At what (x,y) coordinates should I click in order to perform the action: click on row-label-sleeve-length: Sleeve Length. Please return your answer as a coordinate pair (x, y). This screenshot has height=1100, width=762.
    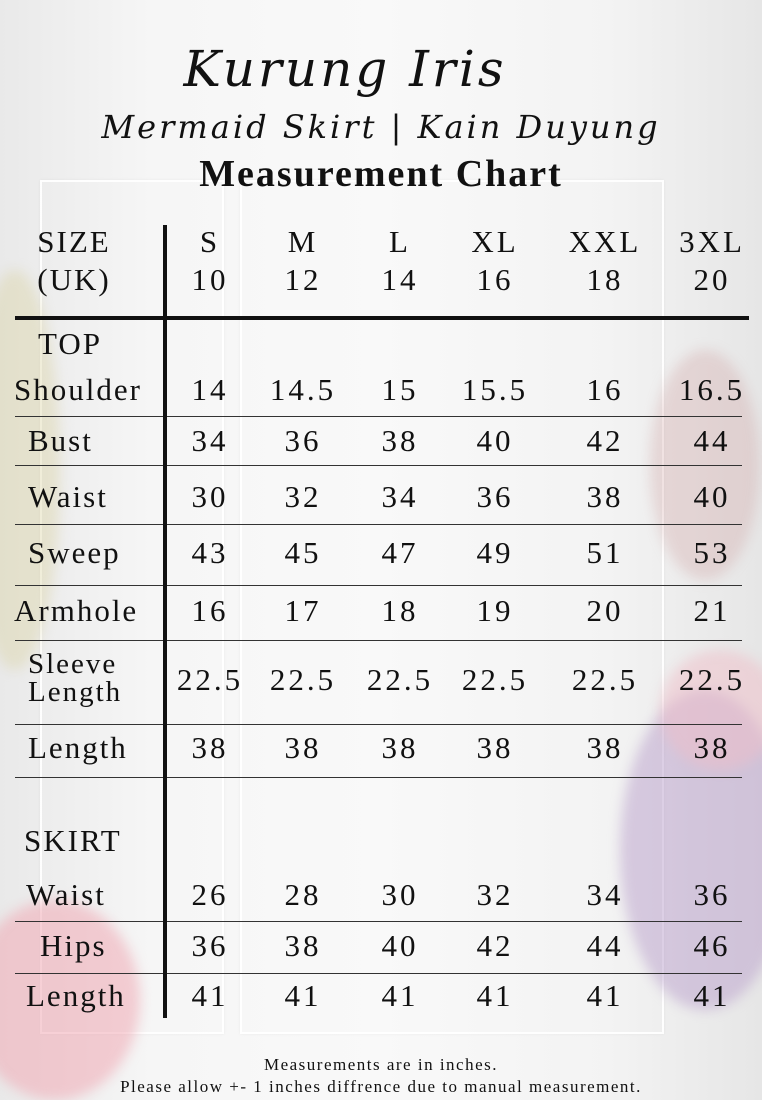
    Looking at the image, I should click on (103, 677).